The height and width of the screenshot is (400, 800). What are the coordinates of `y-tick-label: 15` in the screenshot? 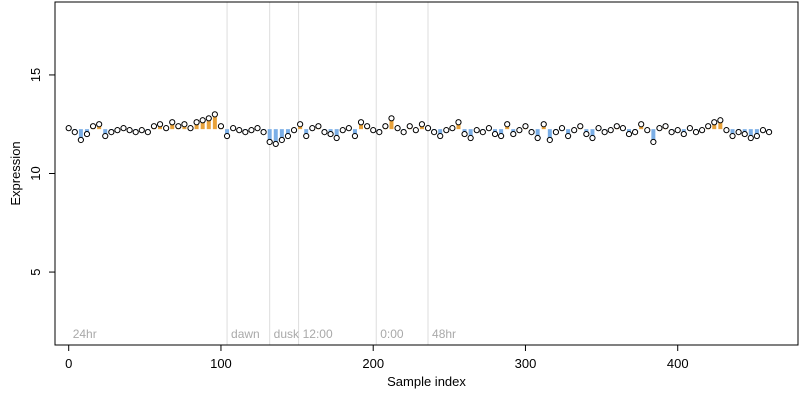 It's located at (35, 75).